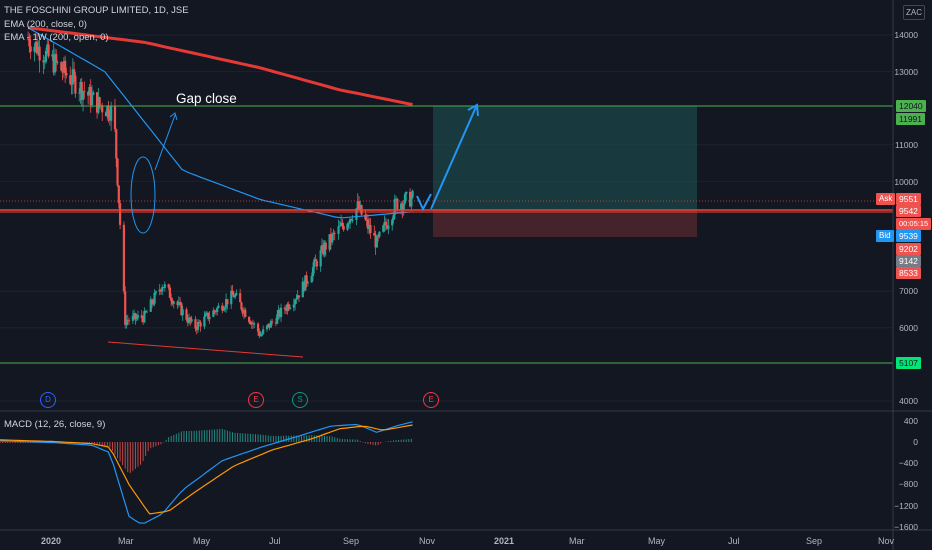  What do you see at coordinates (906, 72) in the screenshot?
I see `price-axis-label: 13000` at bounding box center [906, 72].